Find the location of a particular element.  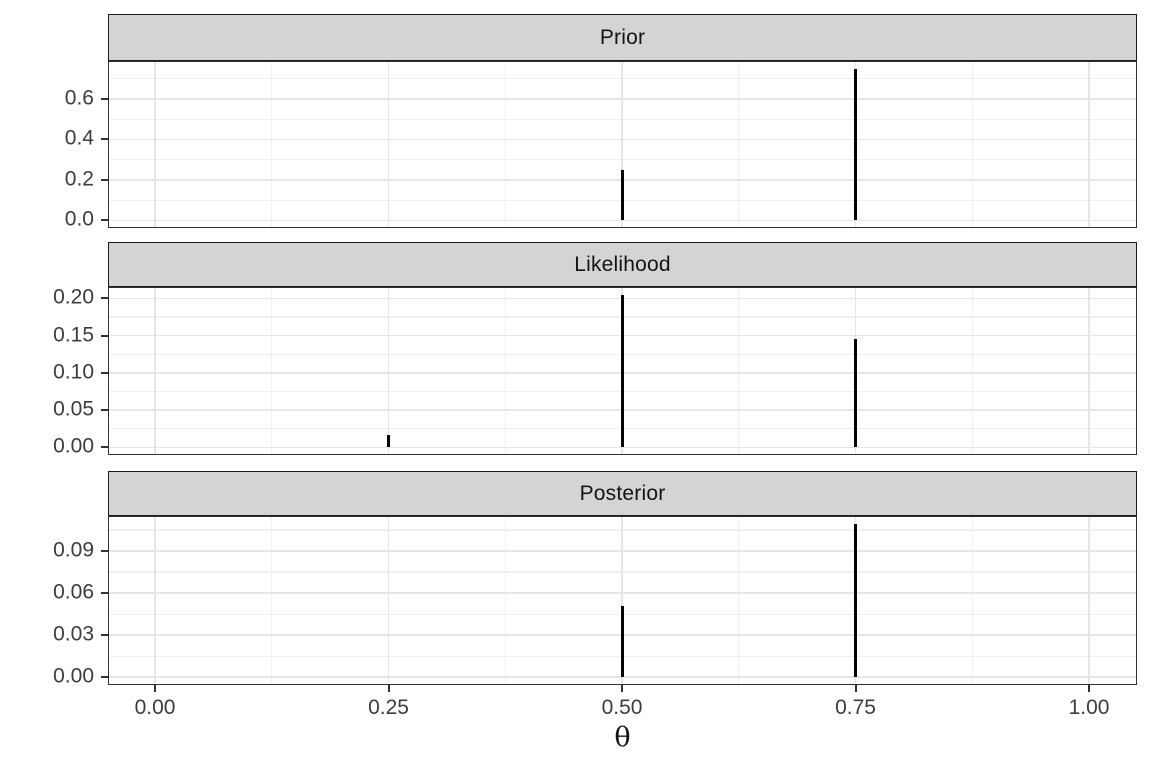

y-tick-label: 0.15 is located at coordinates (73, 335).